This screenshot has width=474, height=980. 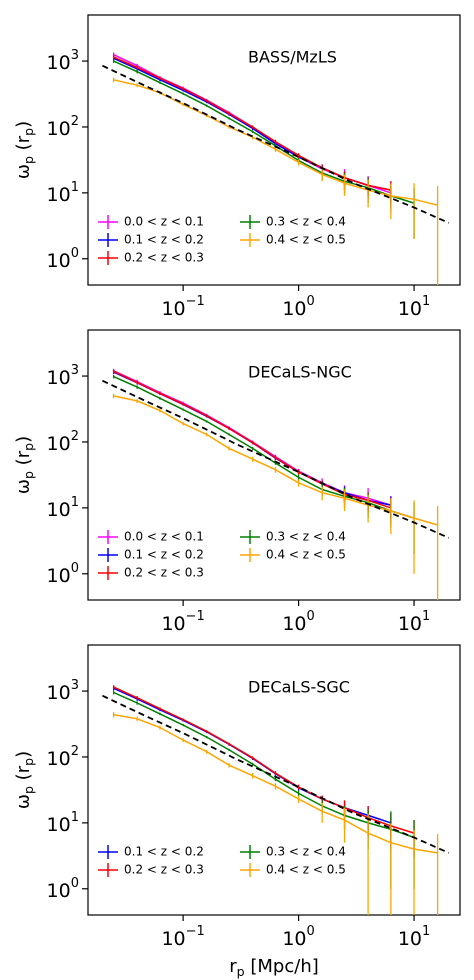 What do you see at coordinates (75, 685) in the screenshot?
I see `y-tick-label-exp: 3` at bounding box center [75, 685].